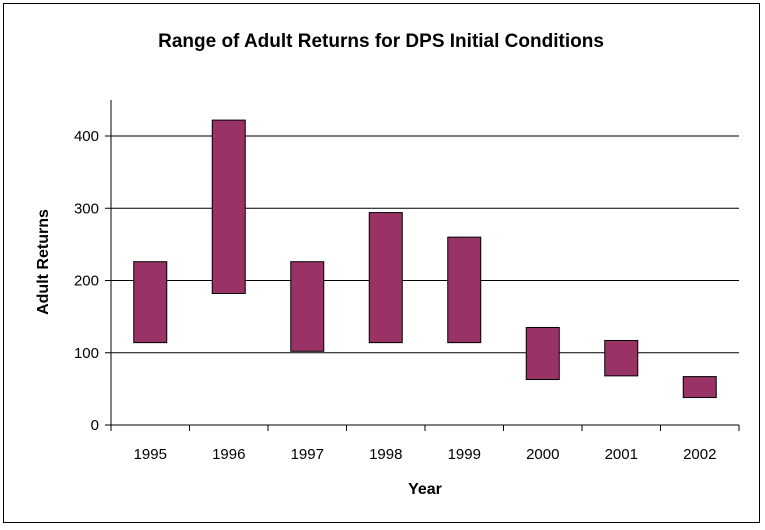 The width and height of the screenshot is (765, 530). What do you see at coordinates (464, 290) in the screenshot?
I see `range-bar-1999` at bounding box center [464, 290].